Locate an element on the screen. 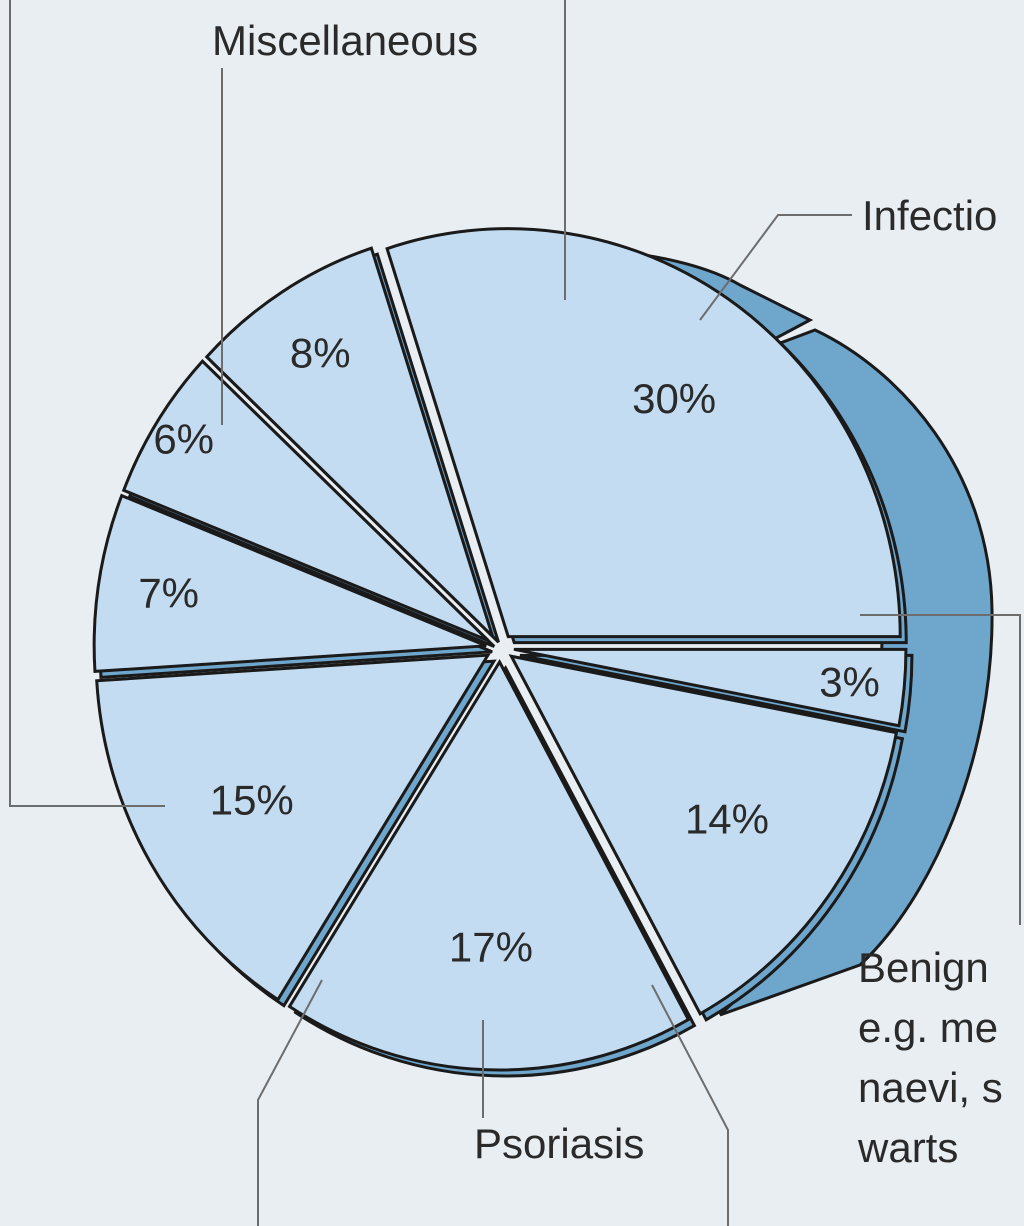  pie-slice-label-7: 8% is located at coordinates (320, 353).